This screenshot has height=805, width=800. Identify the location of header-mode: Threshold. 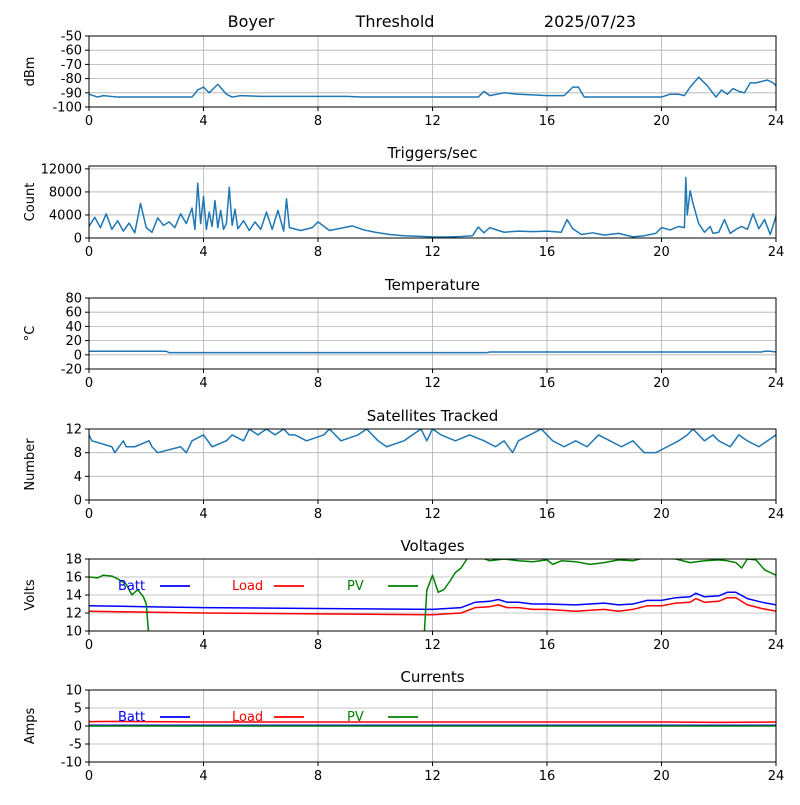
(395, 21).